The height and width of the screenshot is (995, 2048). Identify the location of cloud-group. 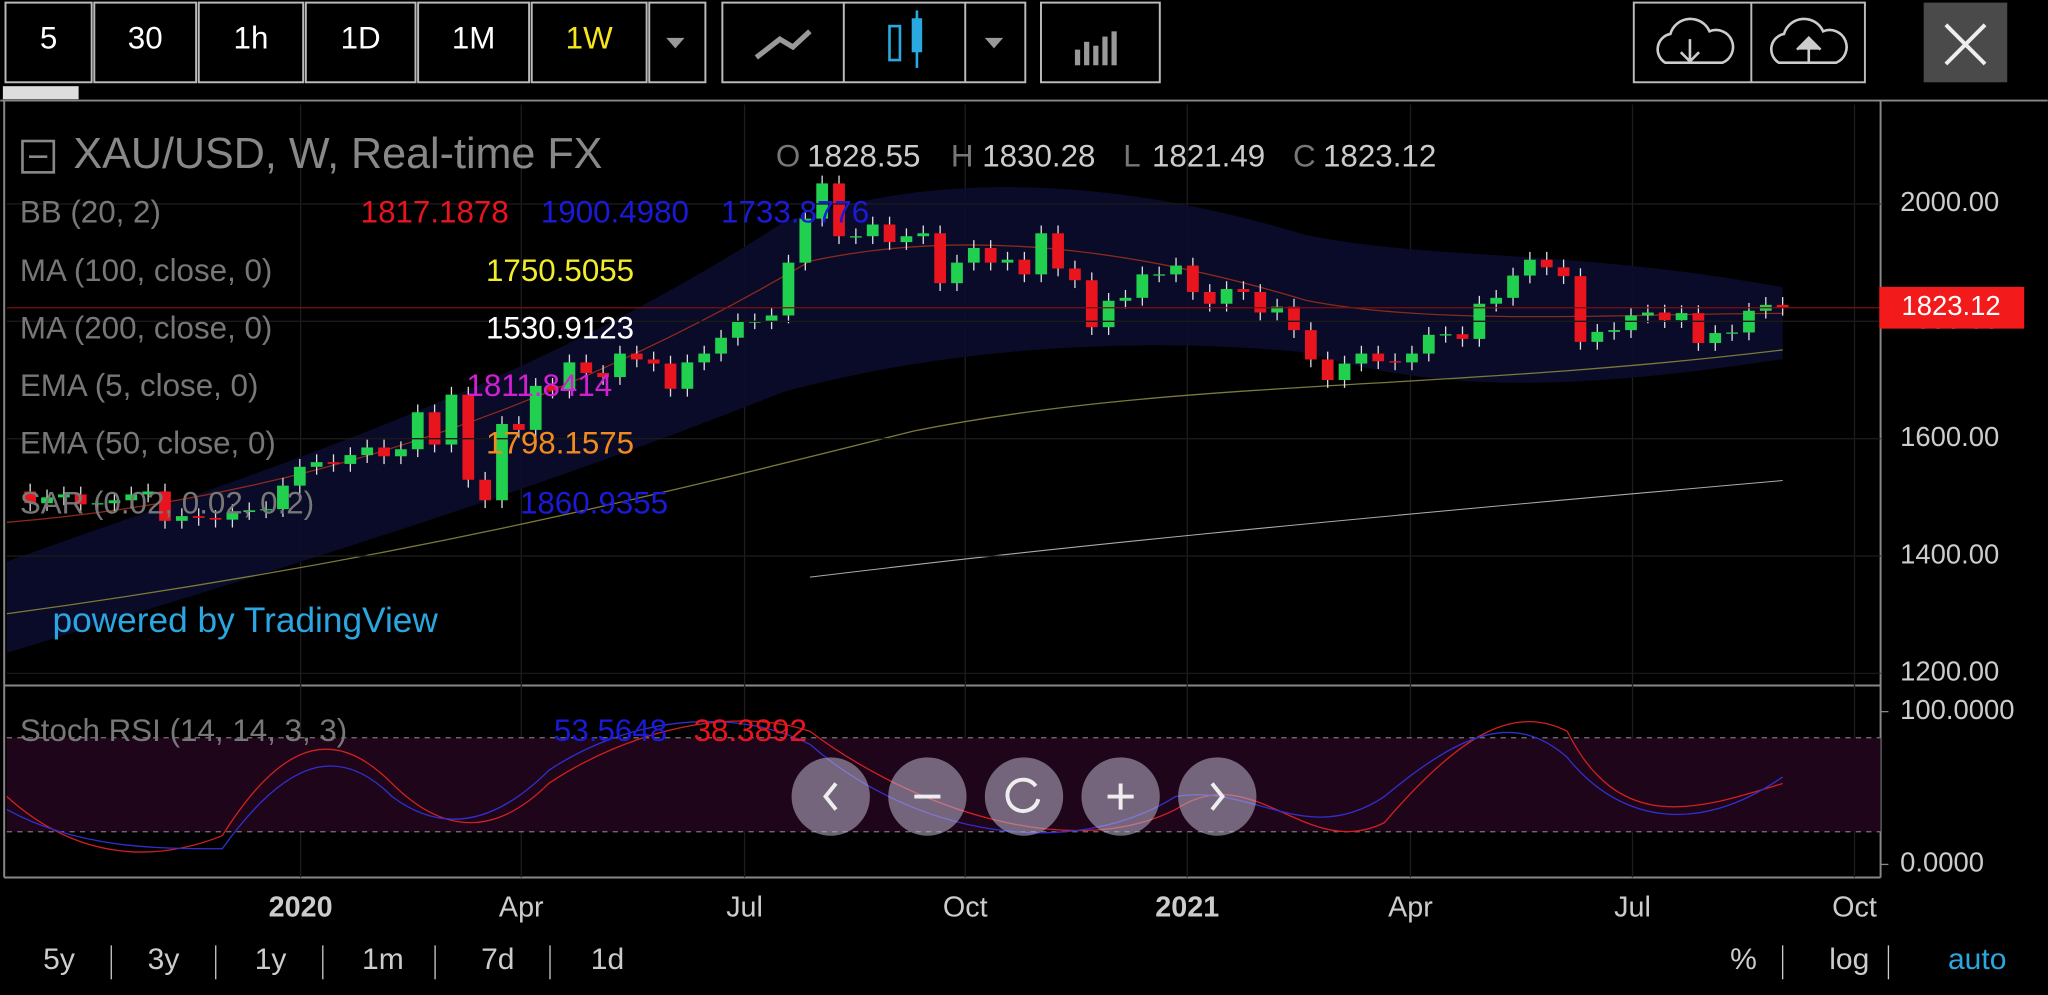
(1749, 42).